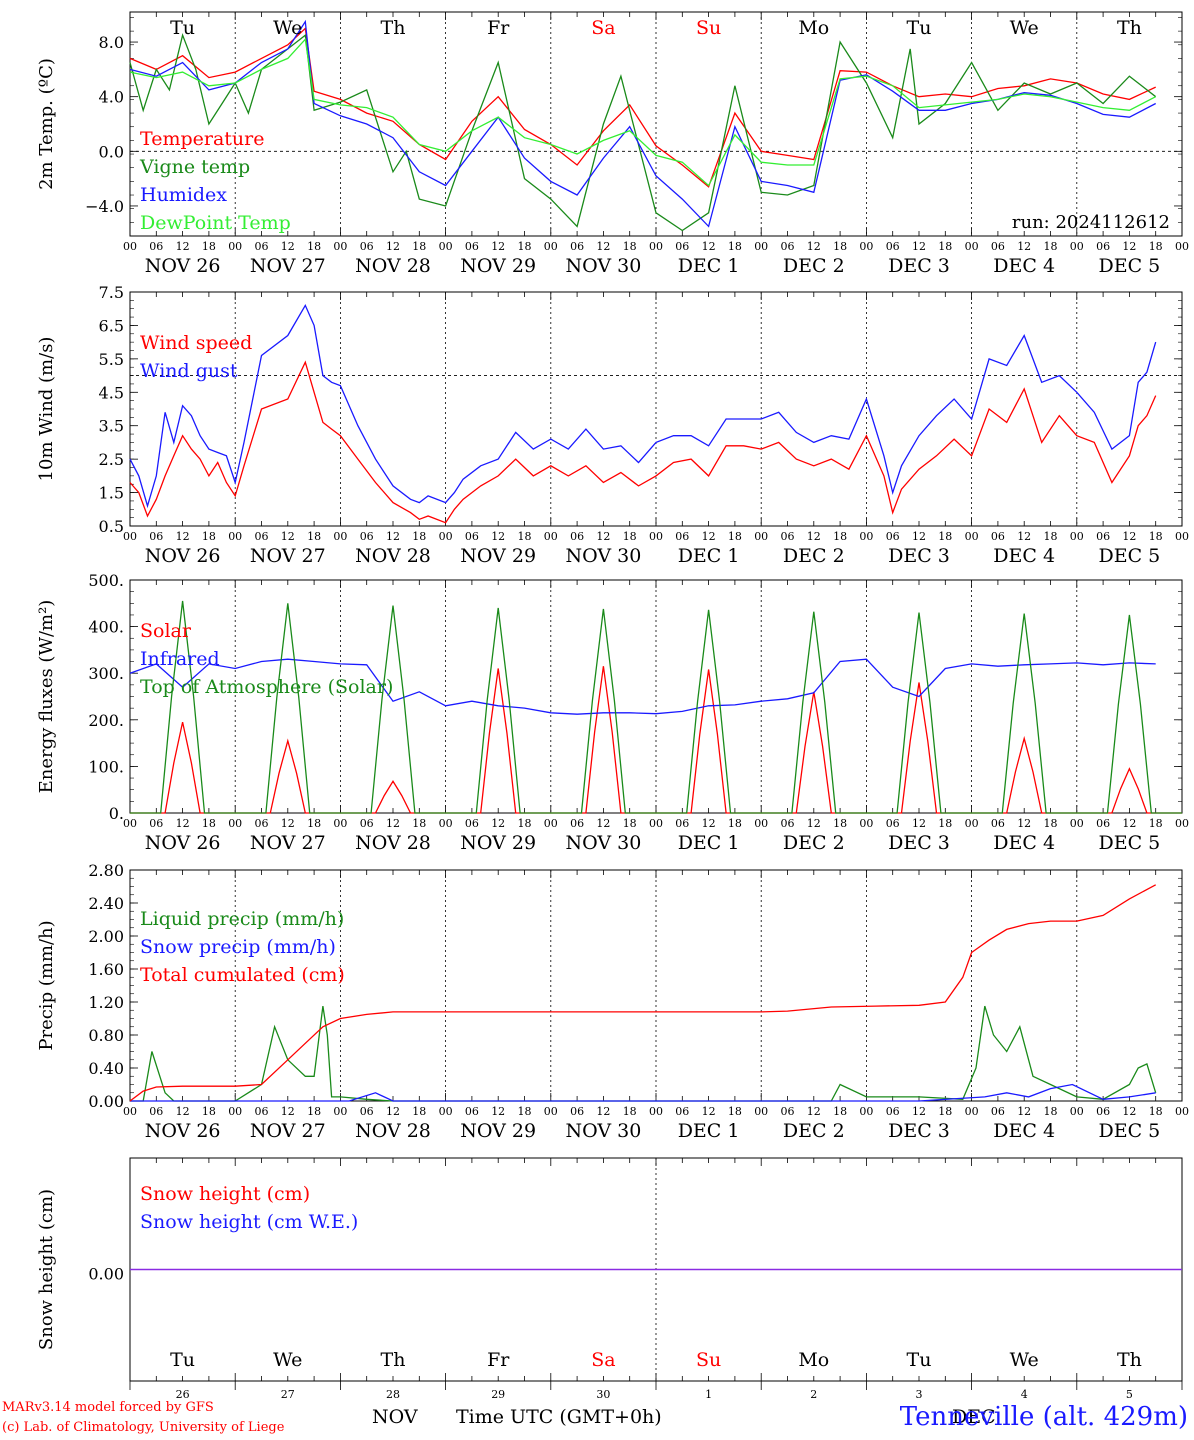 This screenshot has width=1194, height=1440. I want to click on y-tick-label: 2.5, so click(111, 459).